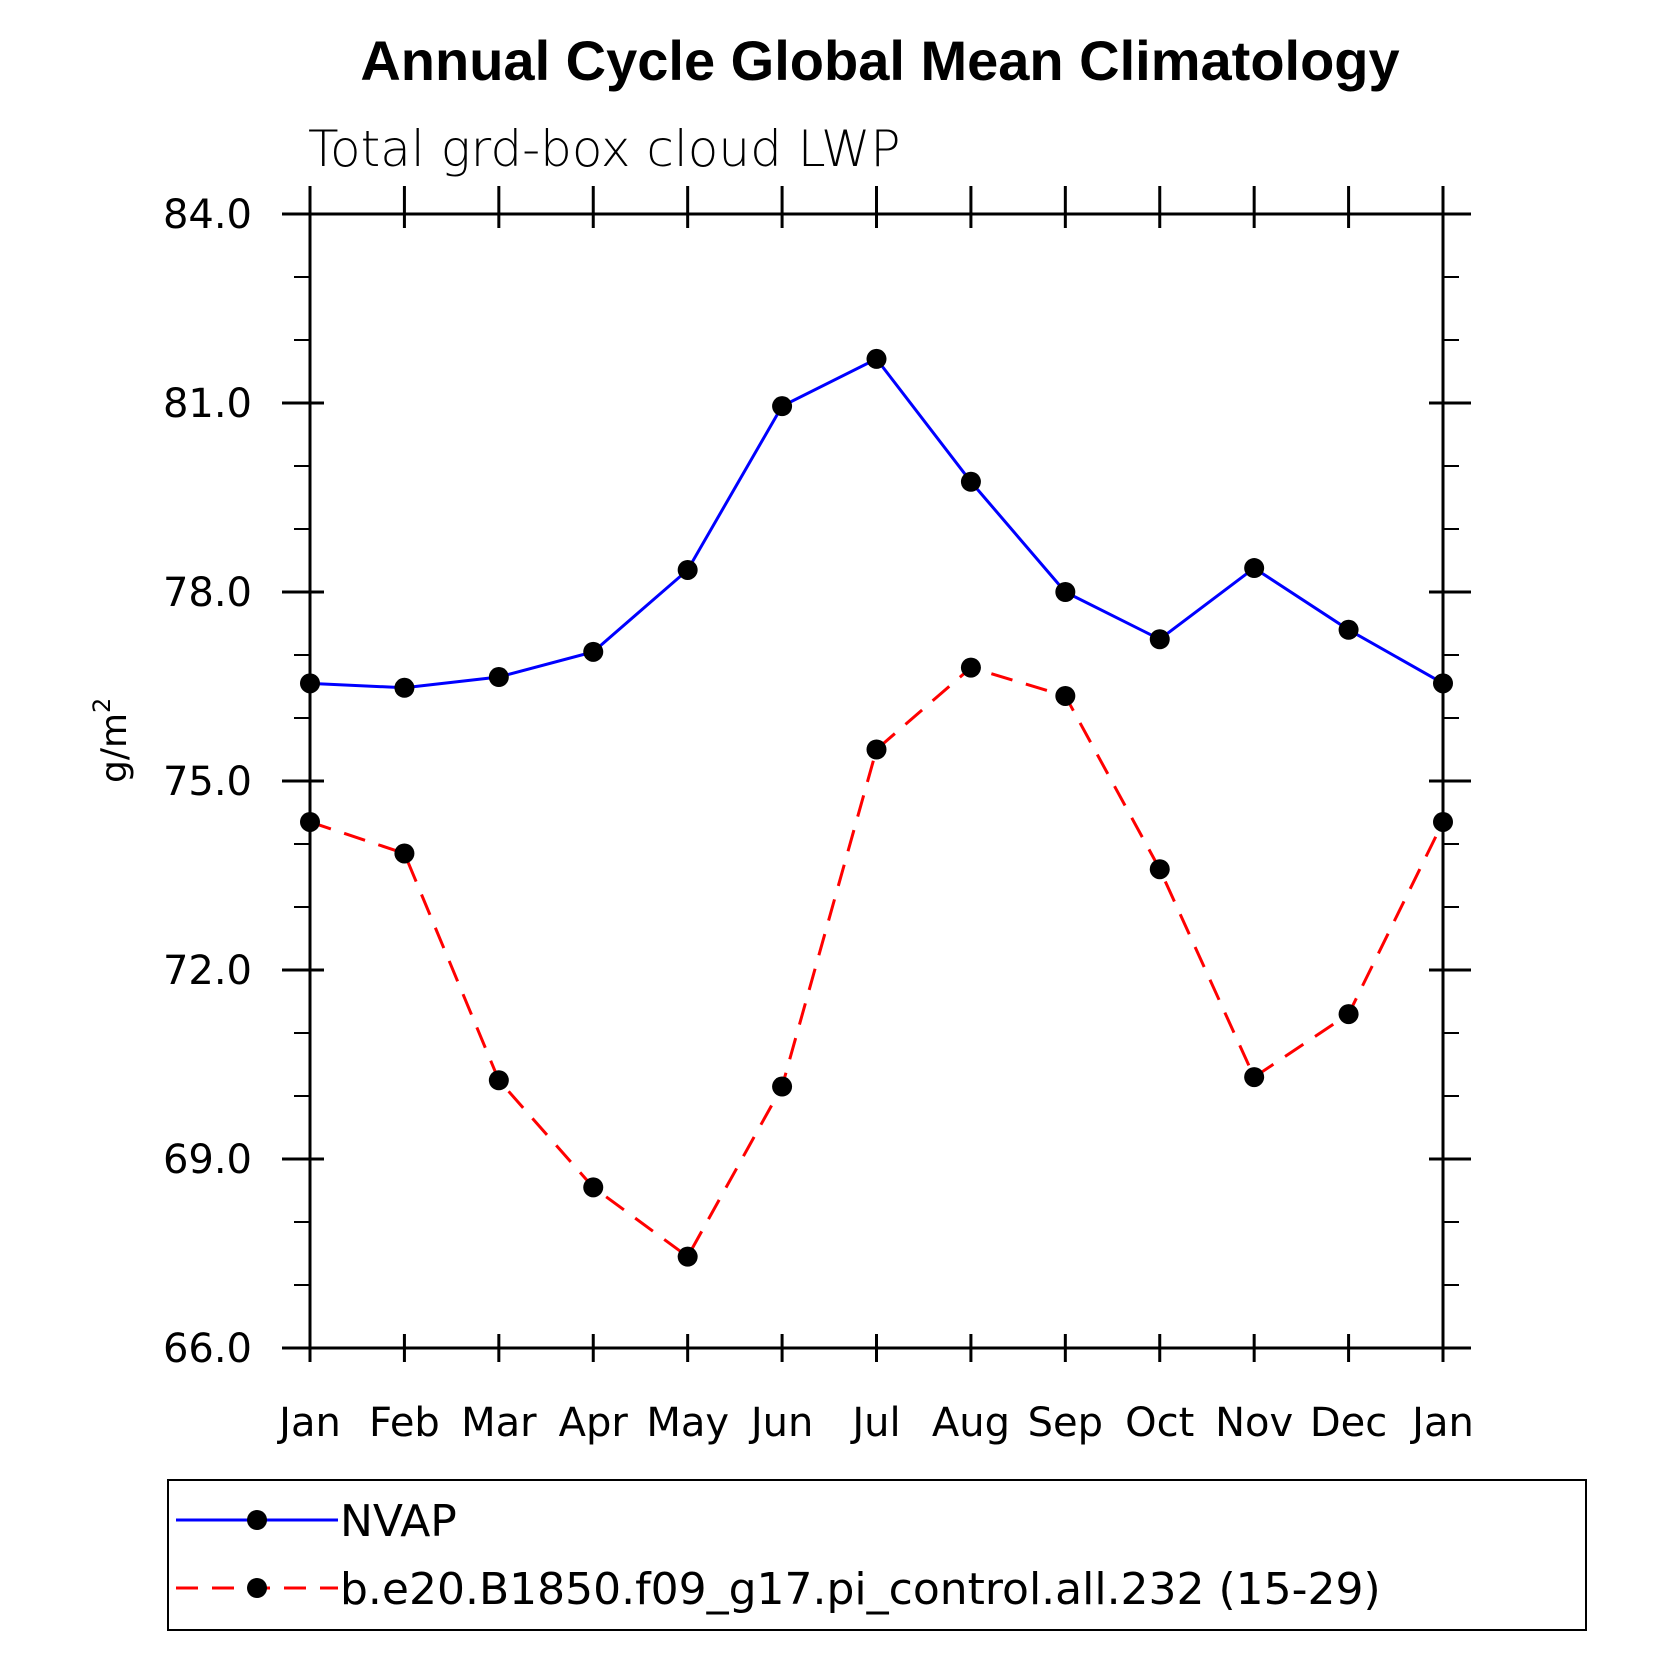 The width and height of the screenshot is (1663, 1663). I want to click on y-axis-label-superscript: 2, so click(102, 705).